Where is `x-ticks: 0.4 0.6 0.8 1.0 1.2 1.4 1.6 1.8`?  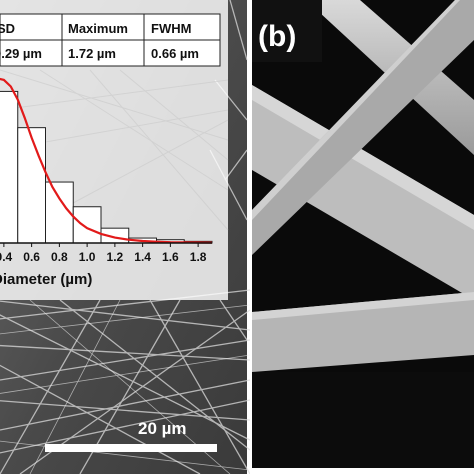 x-ticks: 0.4 0.6 0.8 1.0 1.2 1.4 1.6 1.8 is located at coordinates (103, 253).